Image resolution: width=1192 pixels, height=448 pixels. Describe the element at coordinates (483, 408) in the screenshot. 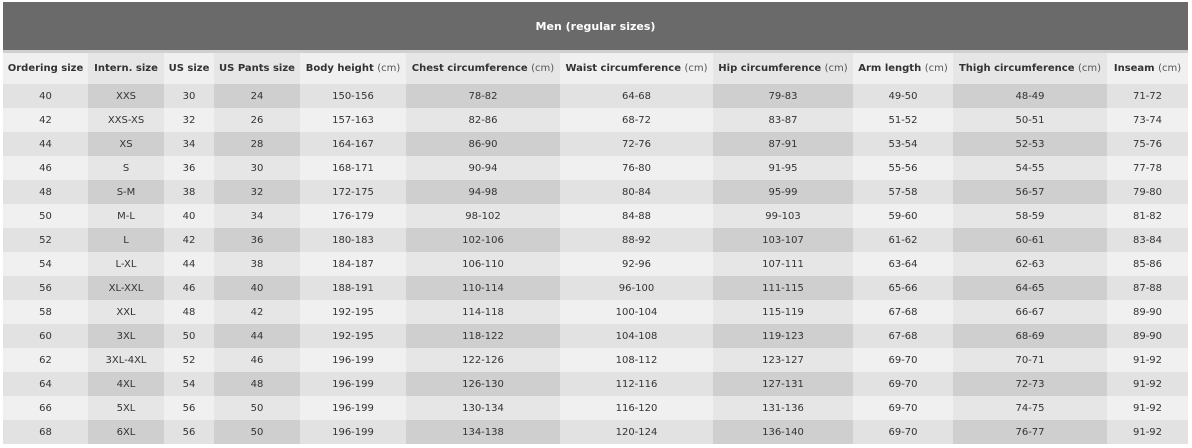

I see `table-cell: 130-134` at that location.